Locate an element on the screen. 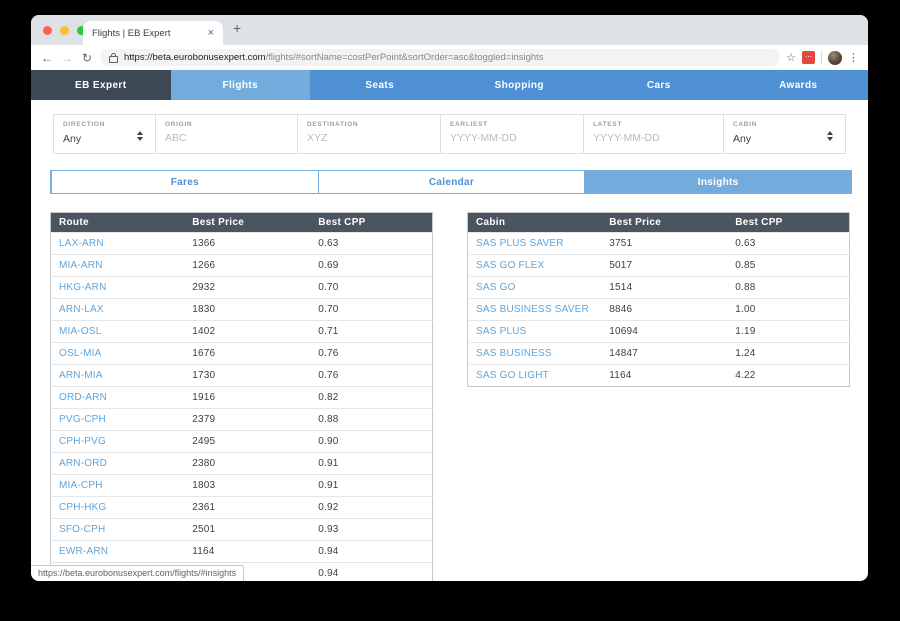  cabin-select: CABIN Any is located at coordinates (784, 134).